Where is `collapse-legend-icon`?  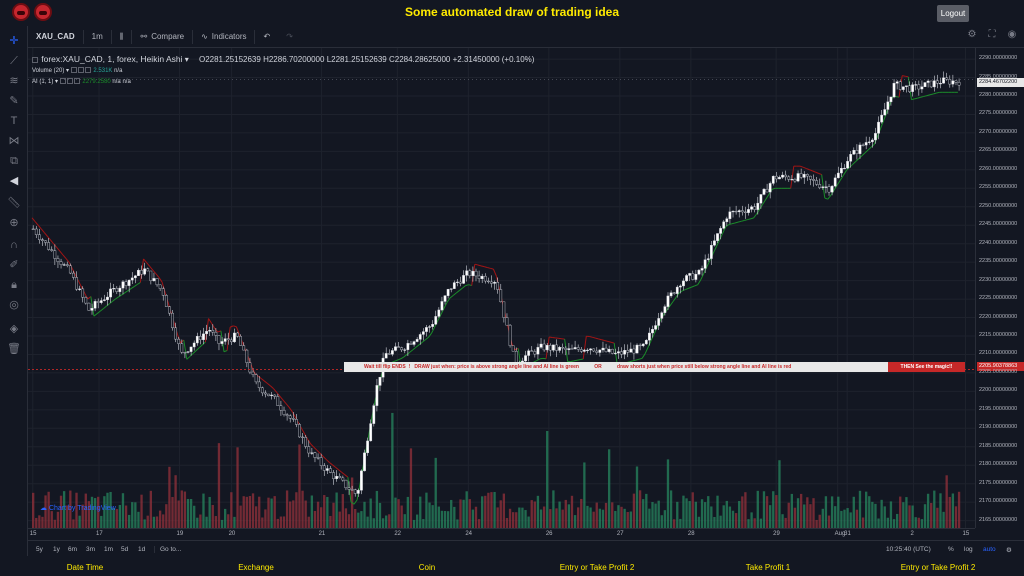 collapse-legend-icon is located at coordinates (35, 60).